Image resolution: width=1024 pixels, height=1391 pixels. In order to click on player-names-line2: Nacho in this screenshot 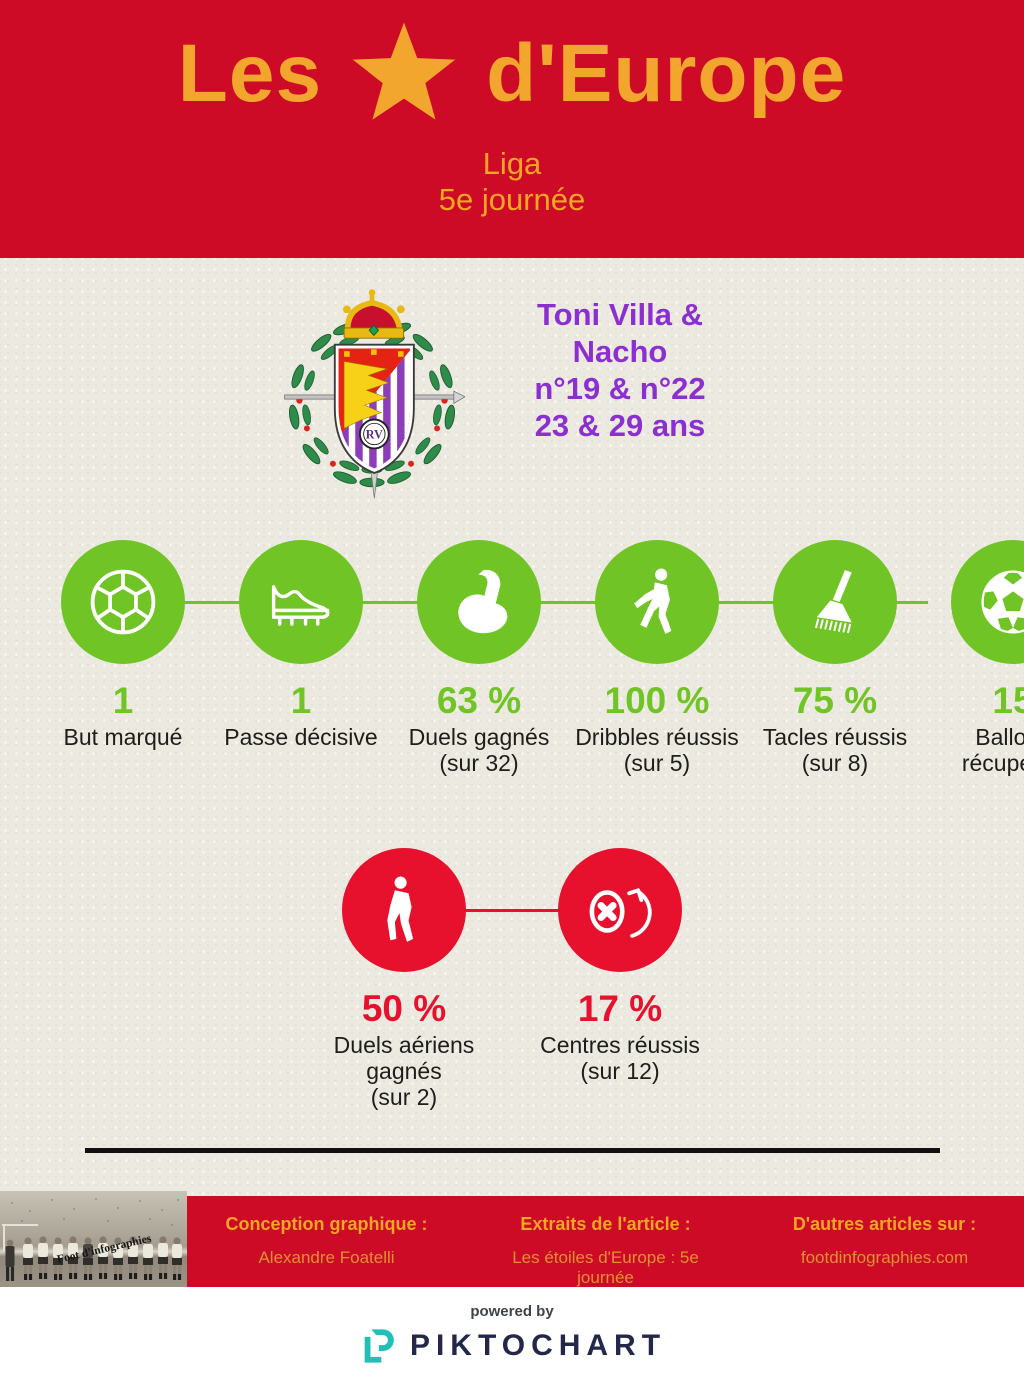, I will do `click(620, 351)`.